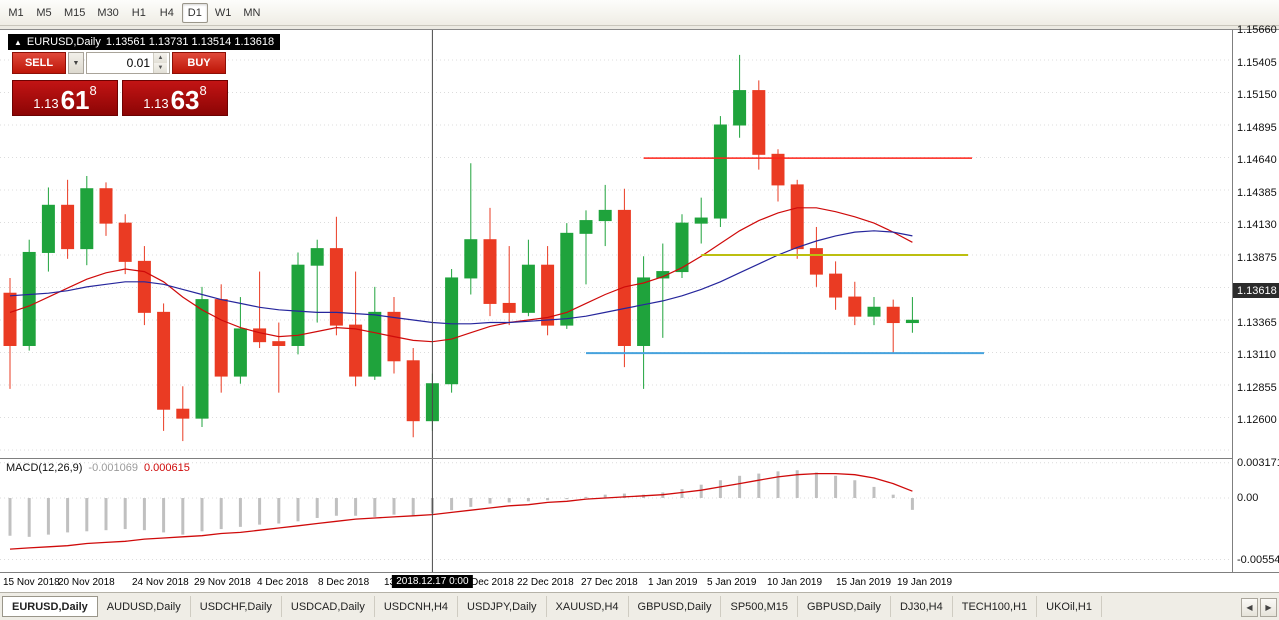 The height and width of the screenshot is (620, 1279). I want to click on sell-price-small: 1.13, so click(46, 103).